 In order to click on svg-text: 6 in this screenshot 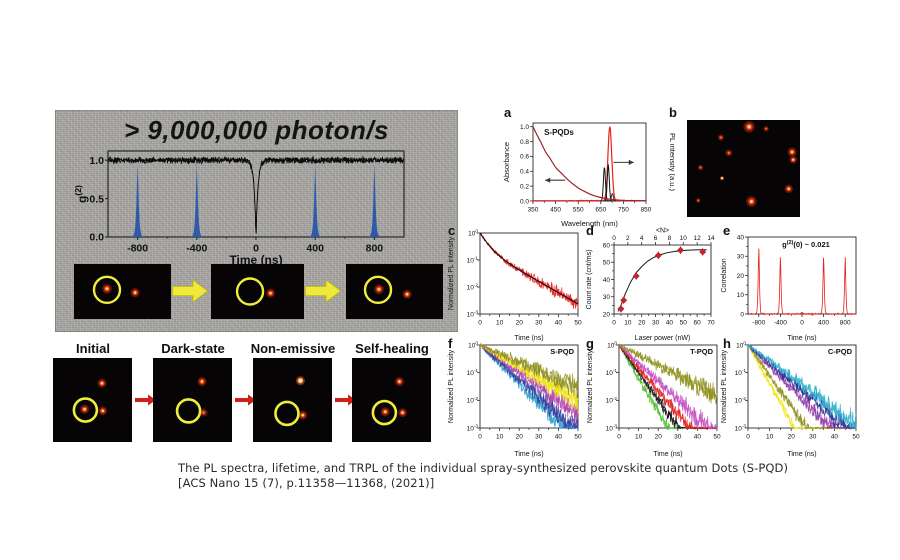, I will do `click(656, 238)`.